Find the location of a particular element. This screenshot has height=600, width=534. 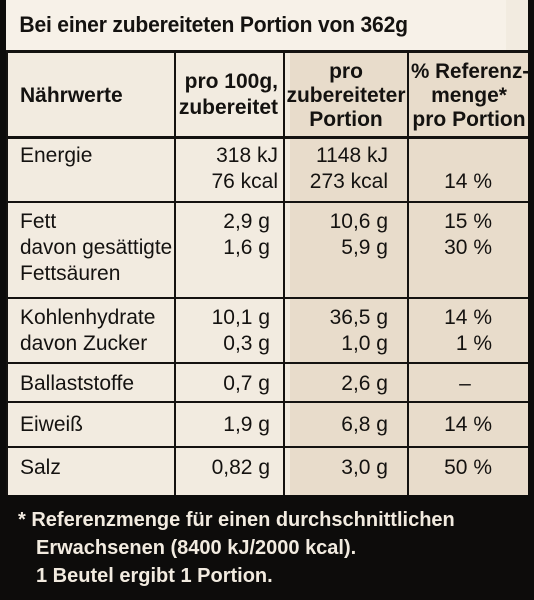

row-kohlenhydrate-ref: 14 % is located at coordinates (468, 317).